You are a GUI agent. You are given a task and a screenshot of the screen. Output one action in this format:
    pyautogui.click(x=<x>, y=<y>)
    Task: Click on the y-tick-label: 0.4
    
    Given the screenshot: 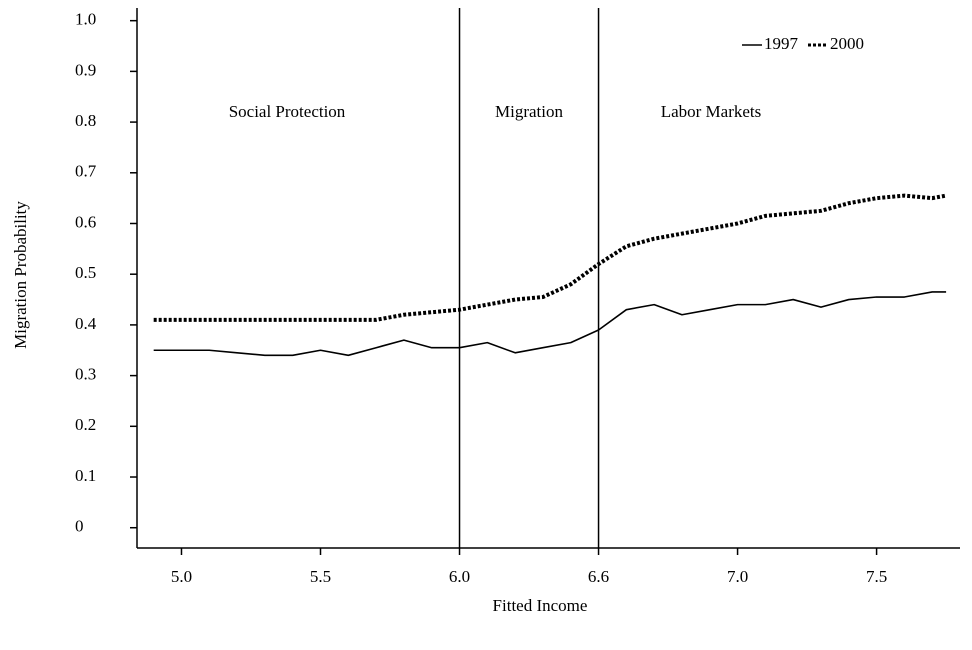 What is the action you would take?
    pyautogui.click(x=86, y=323)
    